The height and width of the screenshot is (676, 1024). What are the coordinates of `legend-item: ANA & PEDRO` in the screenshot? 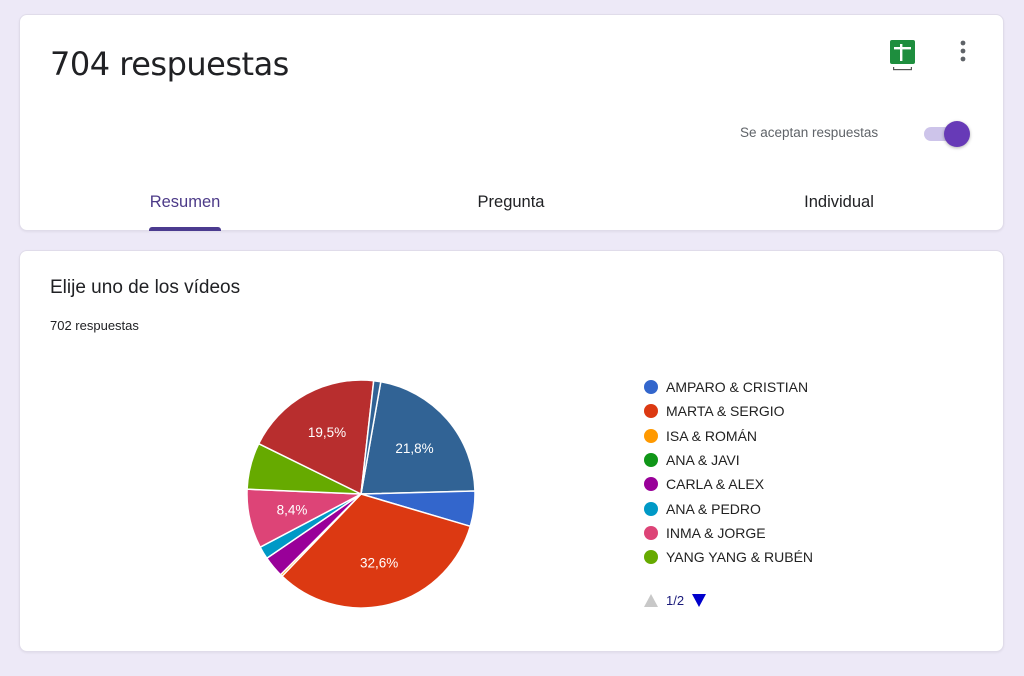 It's located at (728, 508).